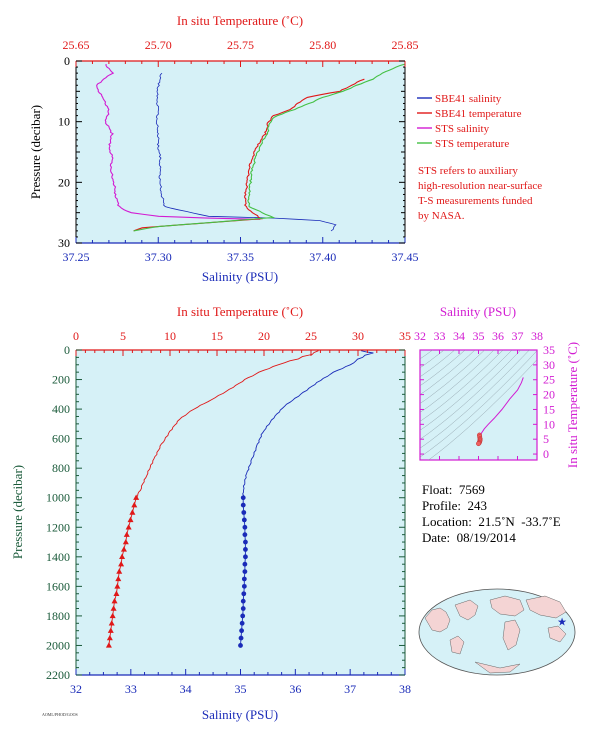  Describe the element at coordinates (472, 144) in the screenshot. I see `legend-label: STS temperature` at that location.